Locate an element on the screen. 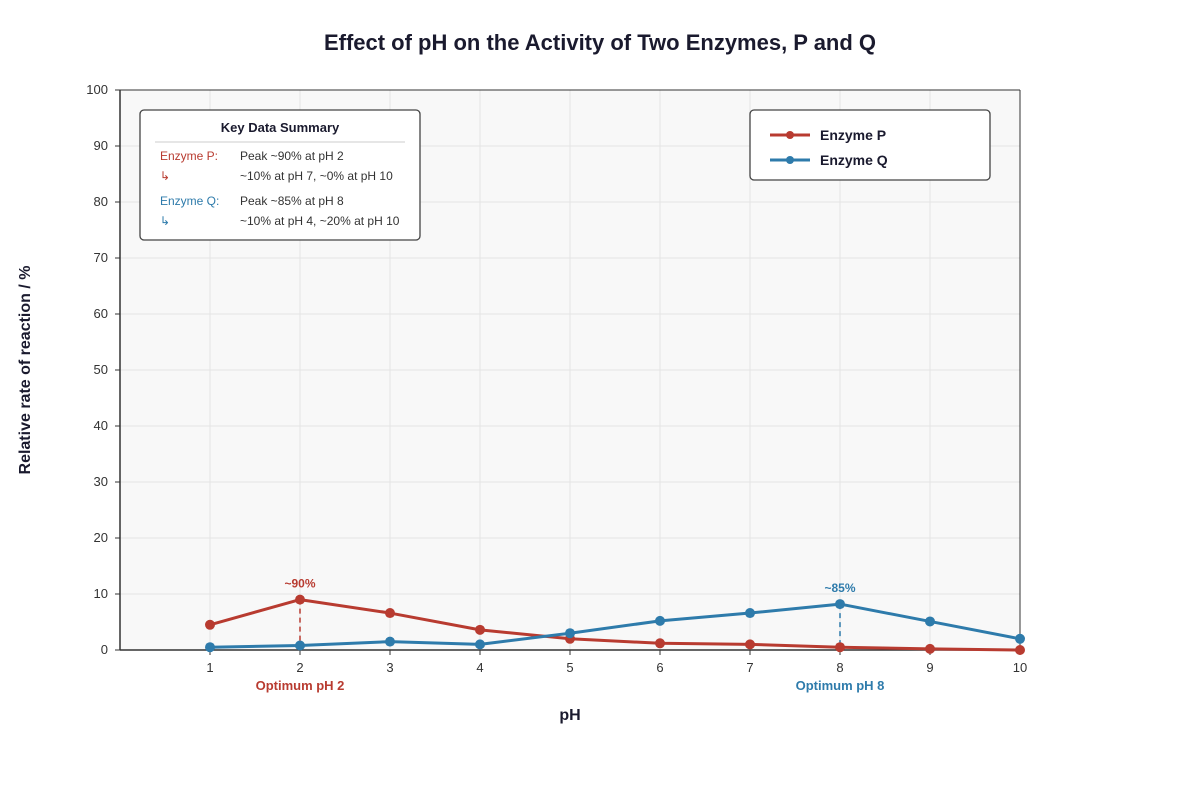  series-line-enzyme-q is located at coordinates (615, 625).